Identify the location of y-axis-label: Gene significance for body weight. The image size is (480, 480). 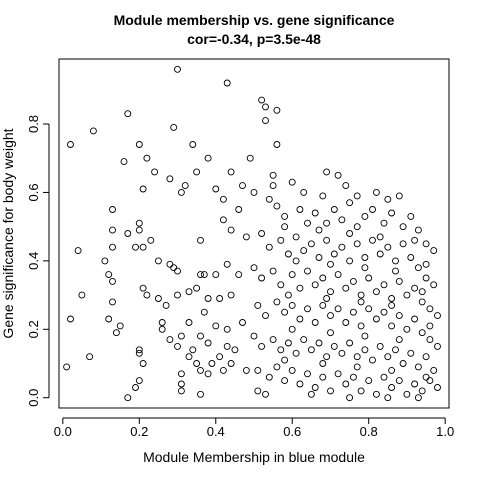
(8, 233).